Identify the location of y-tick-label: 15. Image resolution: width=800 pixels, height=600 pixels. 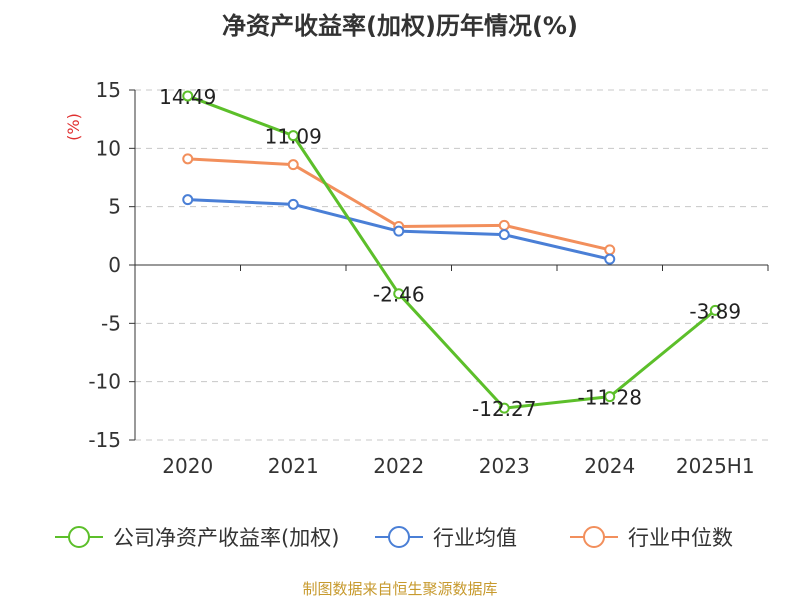
(108, 90).